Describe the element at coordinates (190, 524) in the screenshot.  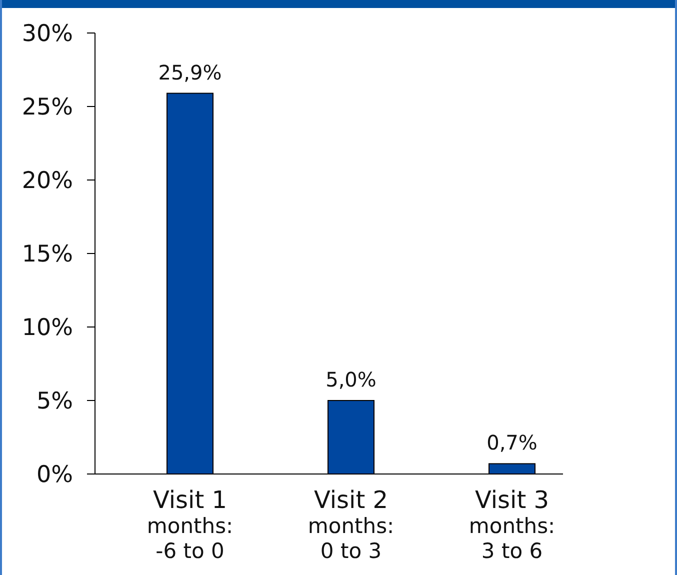
I see `x-tick-label: Visit 1 months: -6 to 0` at that location.